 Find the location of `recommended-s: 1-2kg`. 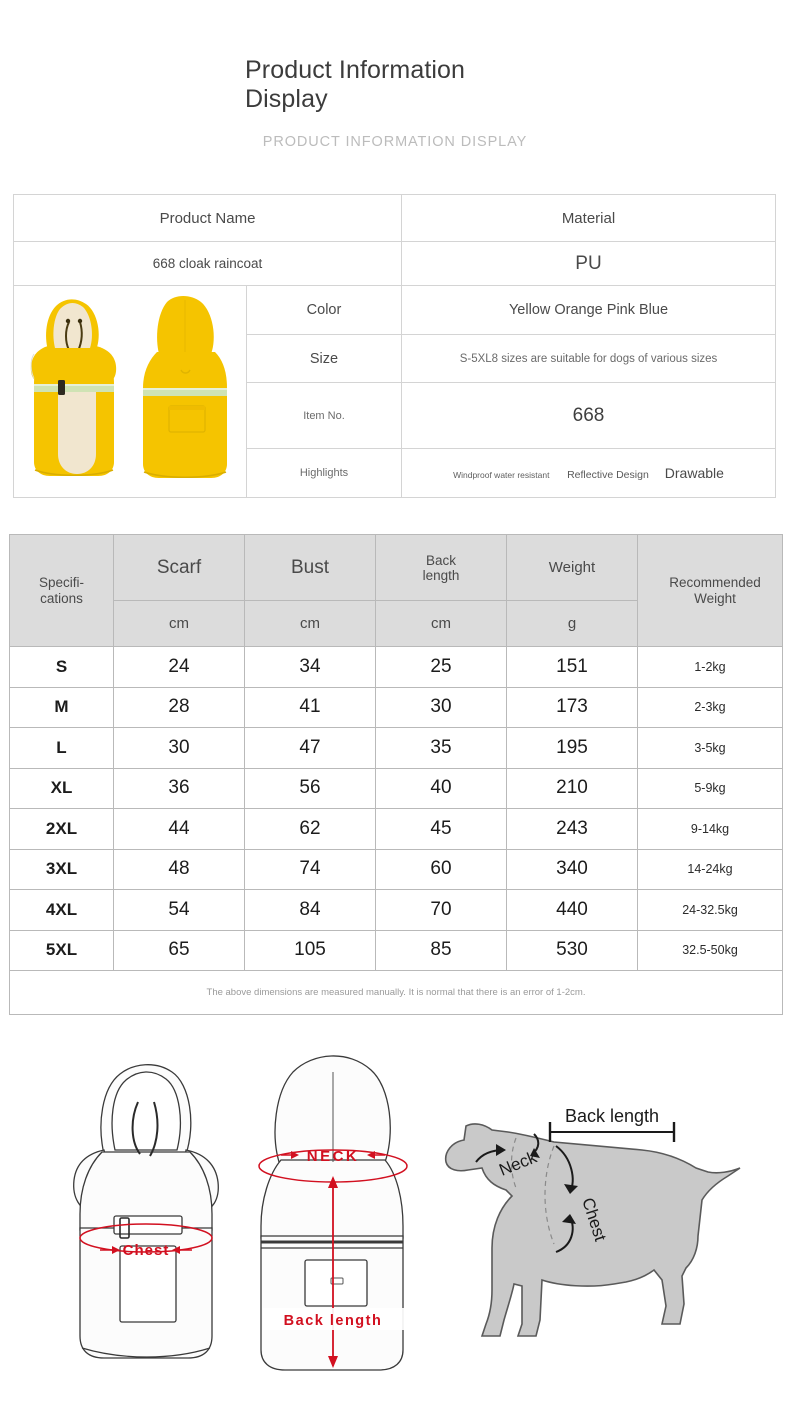

recommended-s: 1-2kg is located at coordinates (710, 667).